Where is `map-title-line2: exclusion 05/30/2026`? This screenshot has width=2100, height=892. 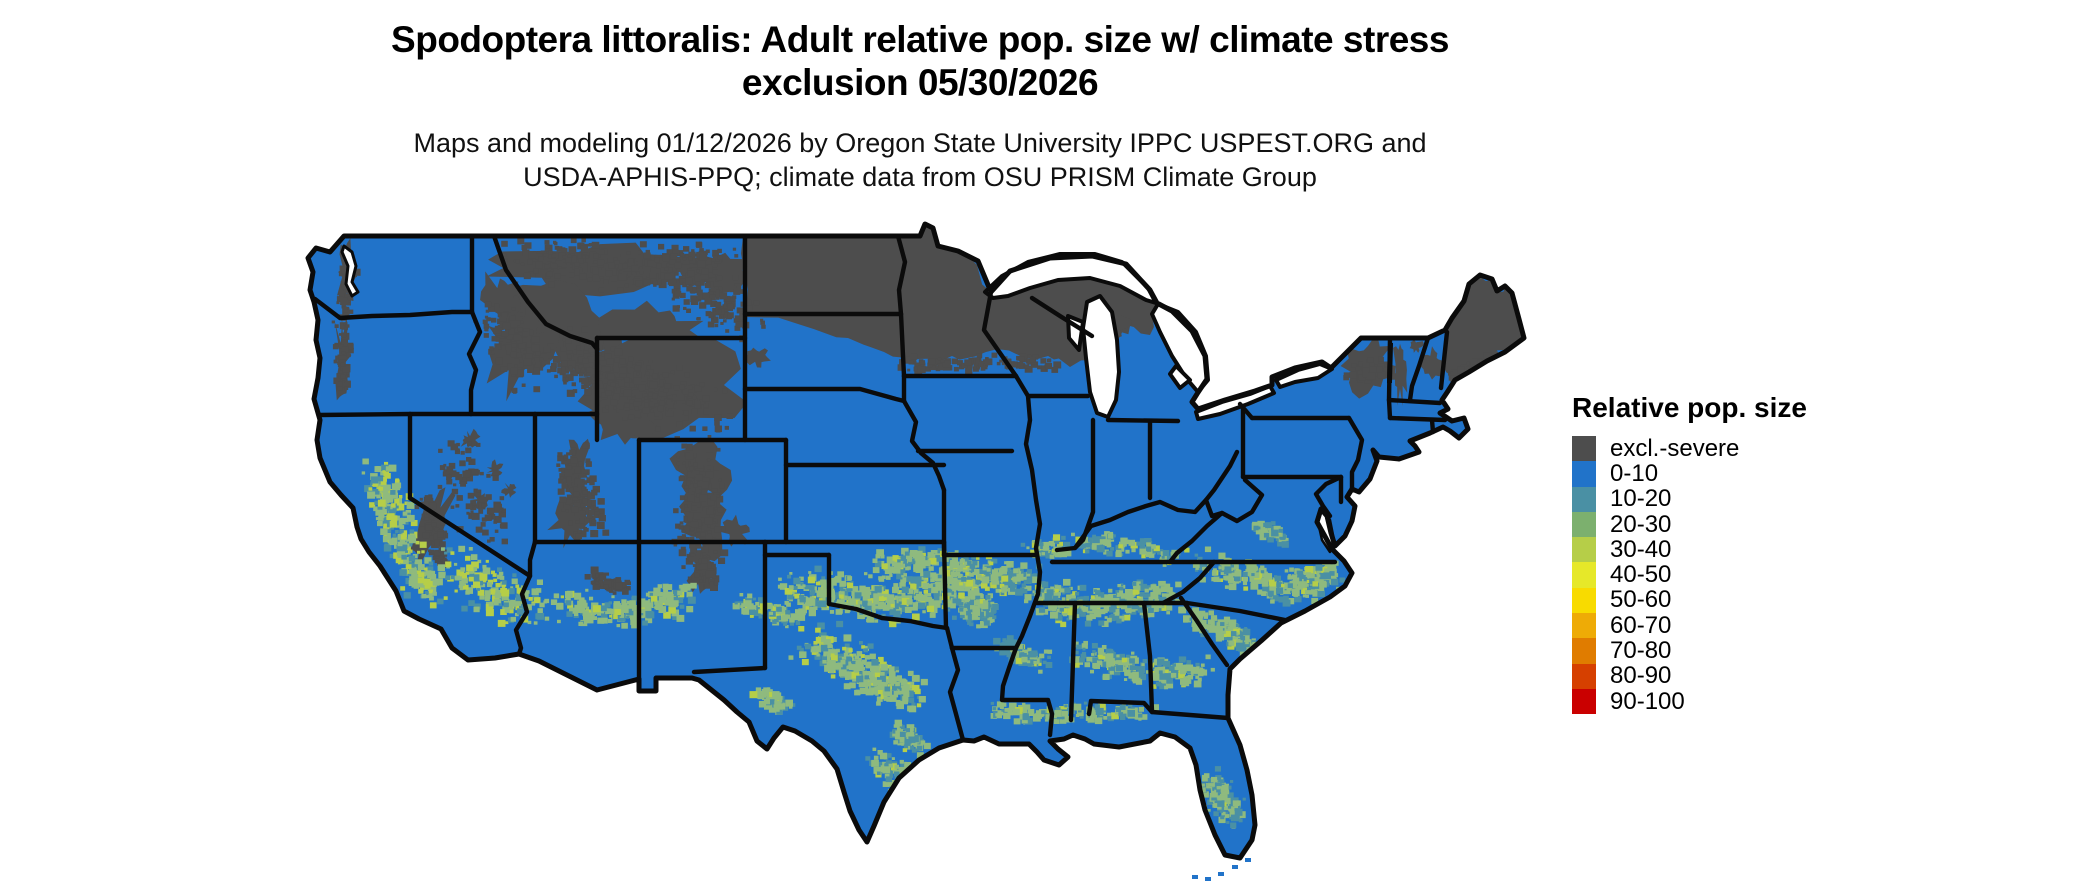 map-title-line2: exclusion 05/30/2026 is located at coordinates (920, 82).